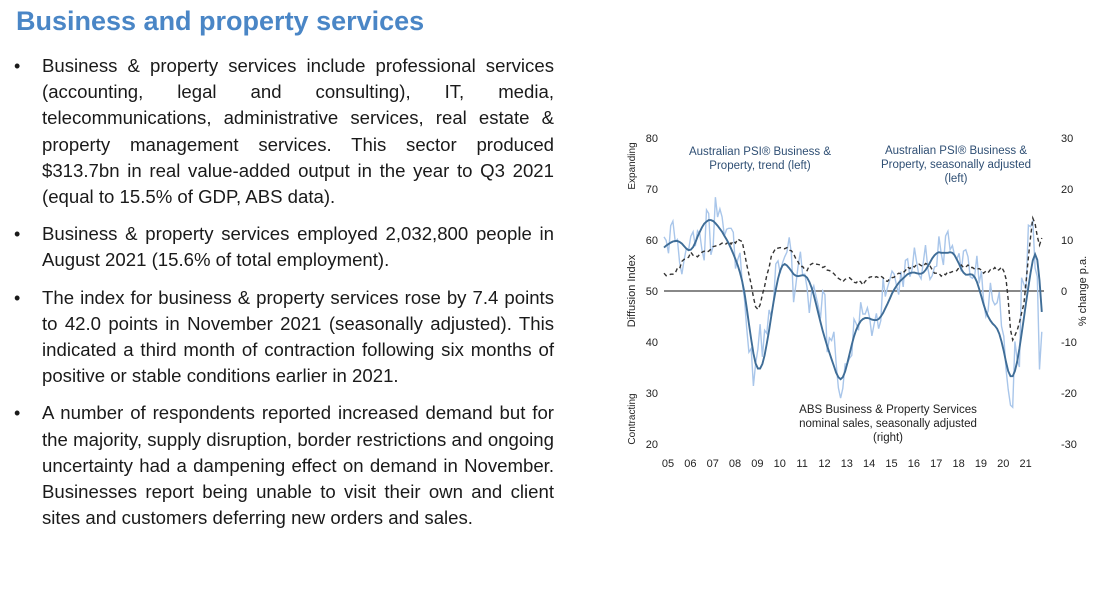 This screenshot has height=600, width=1106. What do you see at coordinates (1083, 291) in the screenshot?
I see `right-axis-title: % change p.a.` at bounding box center [1083, 291].